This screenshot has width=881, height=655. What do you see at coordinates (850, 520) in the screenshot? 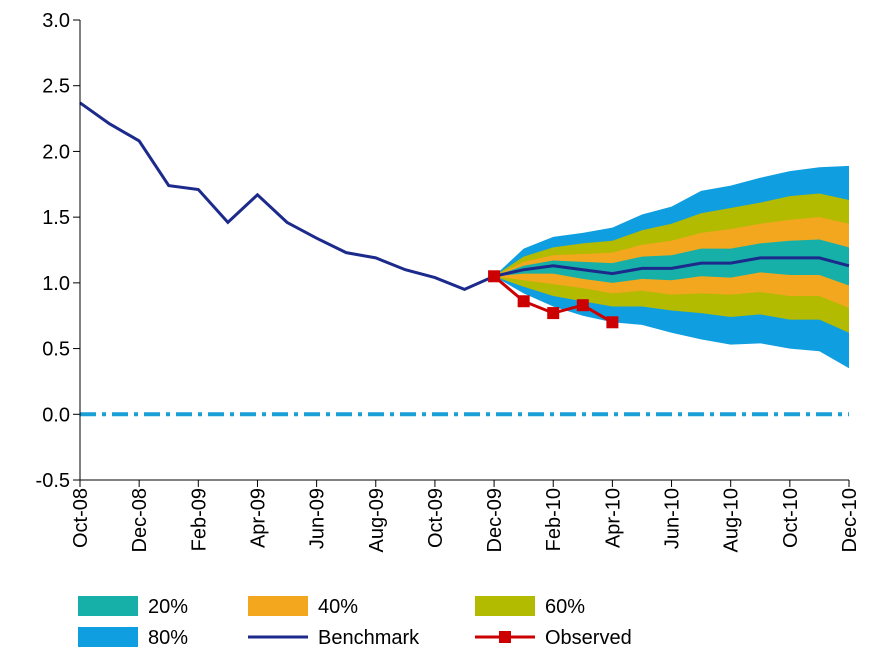
I see `x-tick-label: Dec-10` at bounding box center [850, 520].